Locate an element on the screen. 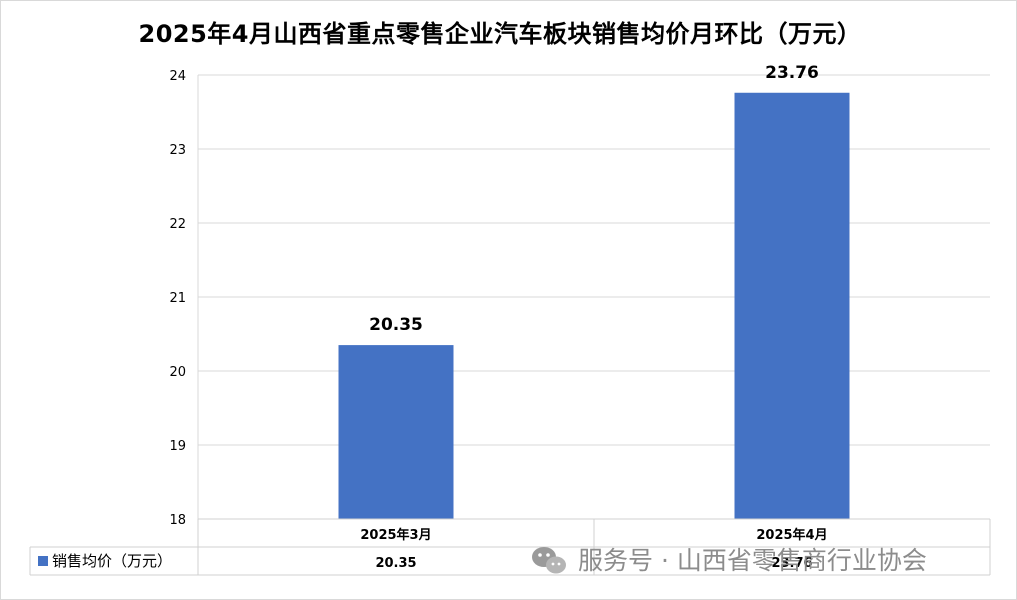 This screenshot has width=1017, height=600. y-tick-label: 21 is located at coordinates (177, 298).